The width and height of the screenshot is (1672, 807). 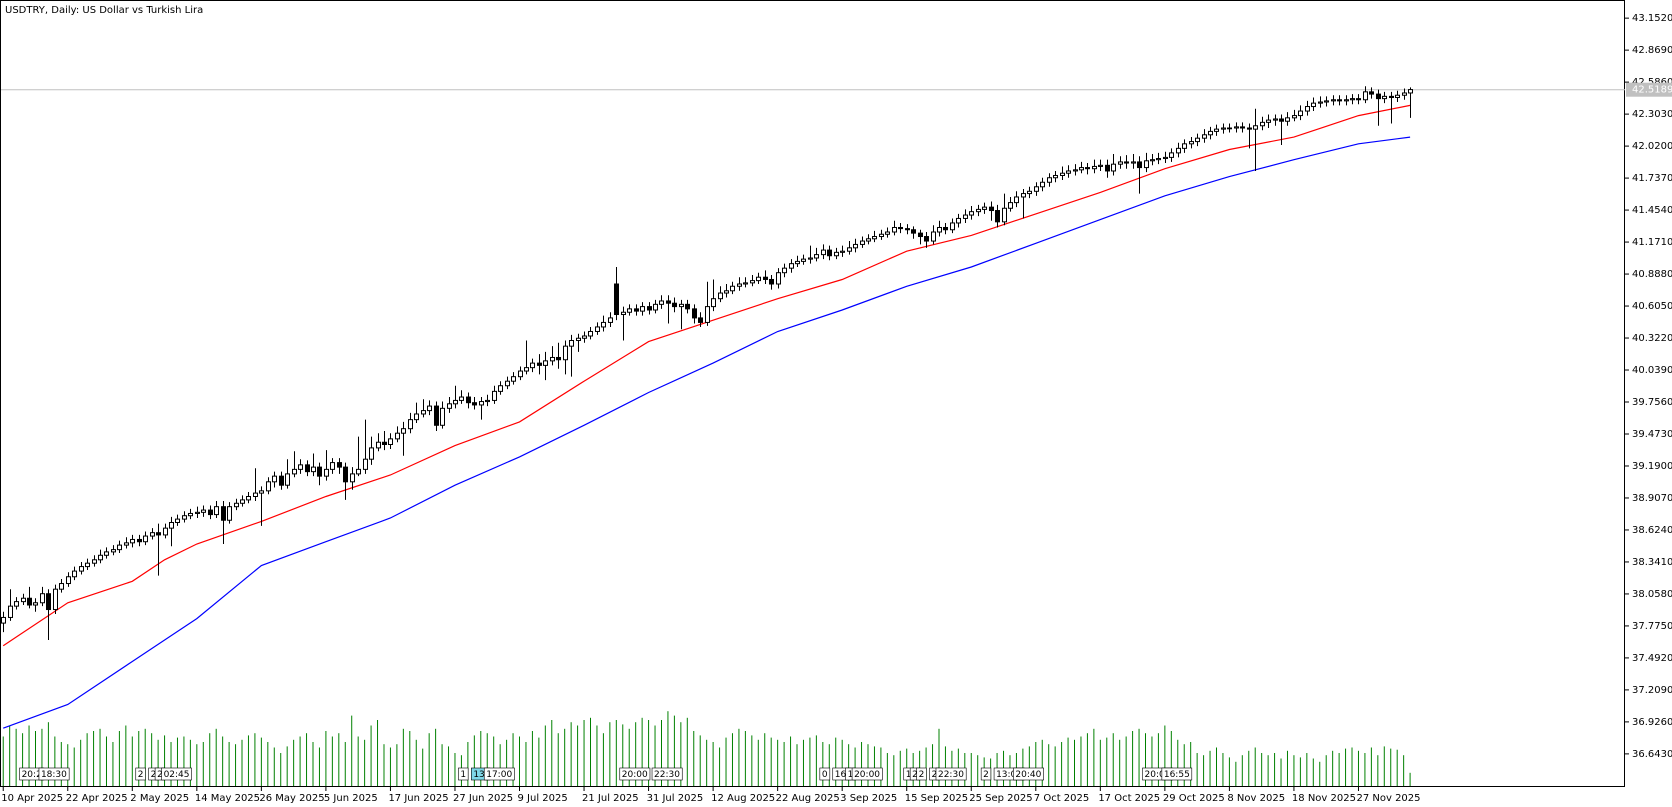 What do you see at coordinates (1652, 370) in the screenshot?
I see `y-tick-label: 40.0390` at bounding box center [1652, 370].